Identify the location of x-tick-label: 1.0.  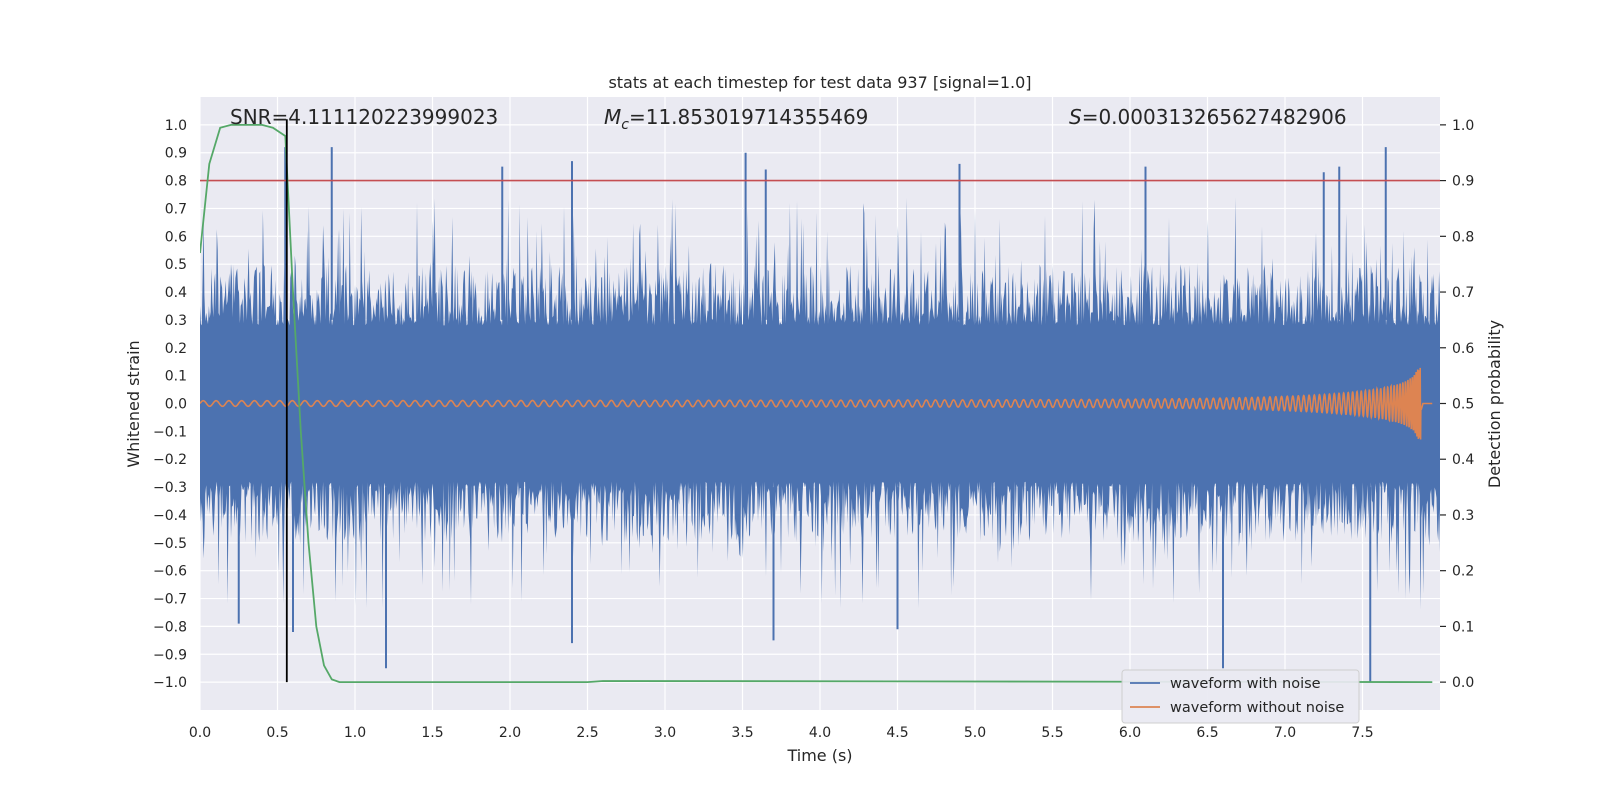
(355, 733).